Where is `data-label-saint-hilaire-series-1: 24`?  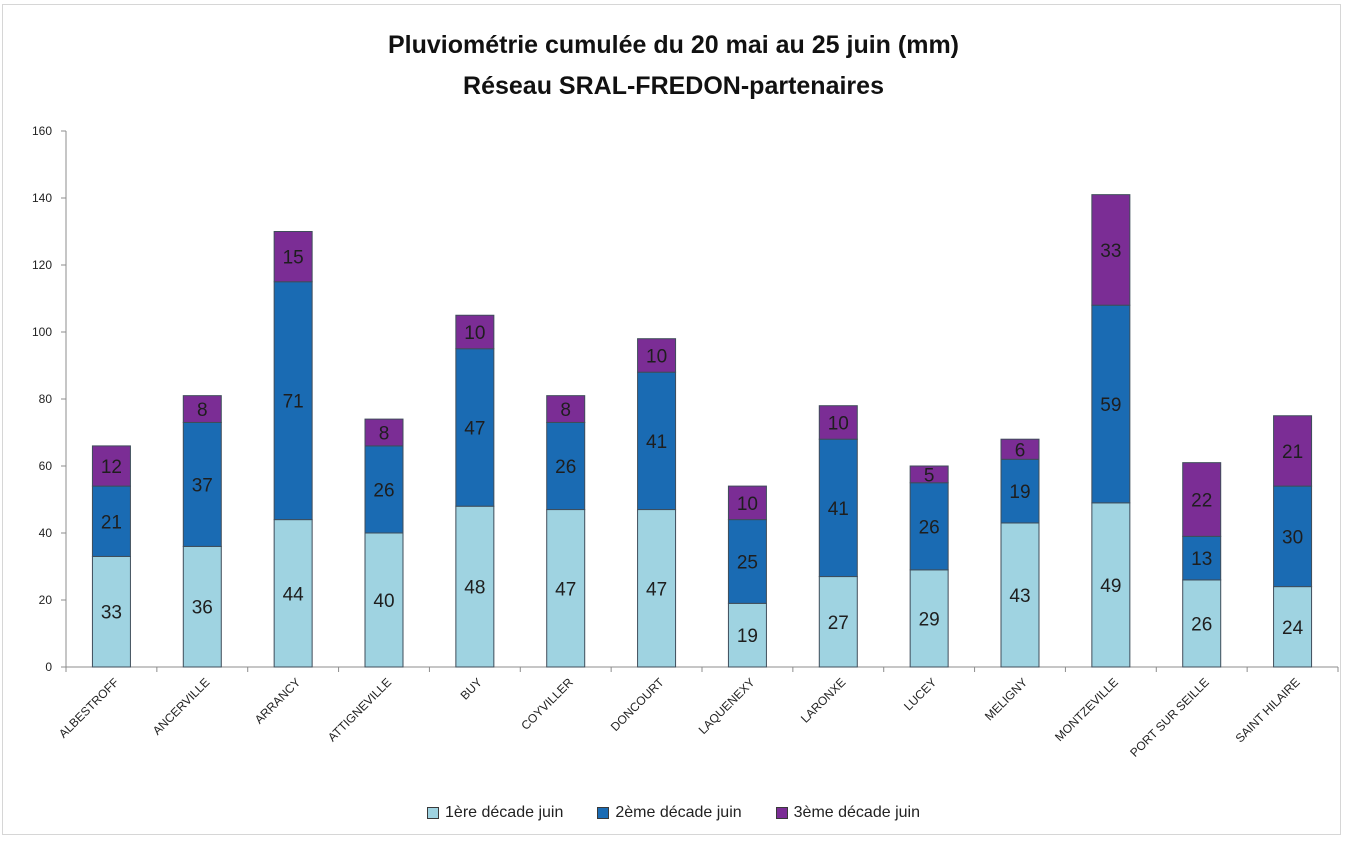 data-label-saint-hilaire-series-1: 24 is located at coordinates (1293, 628).